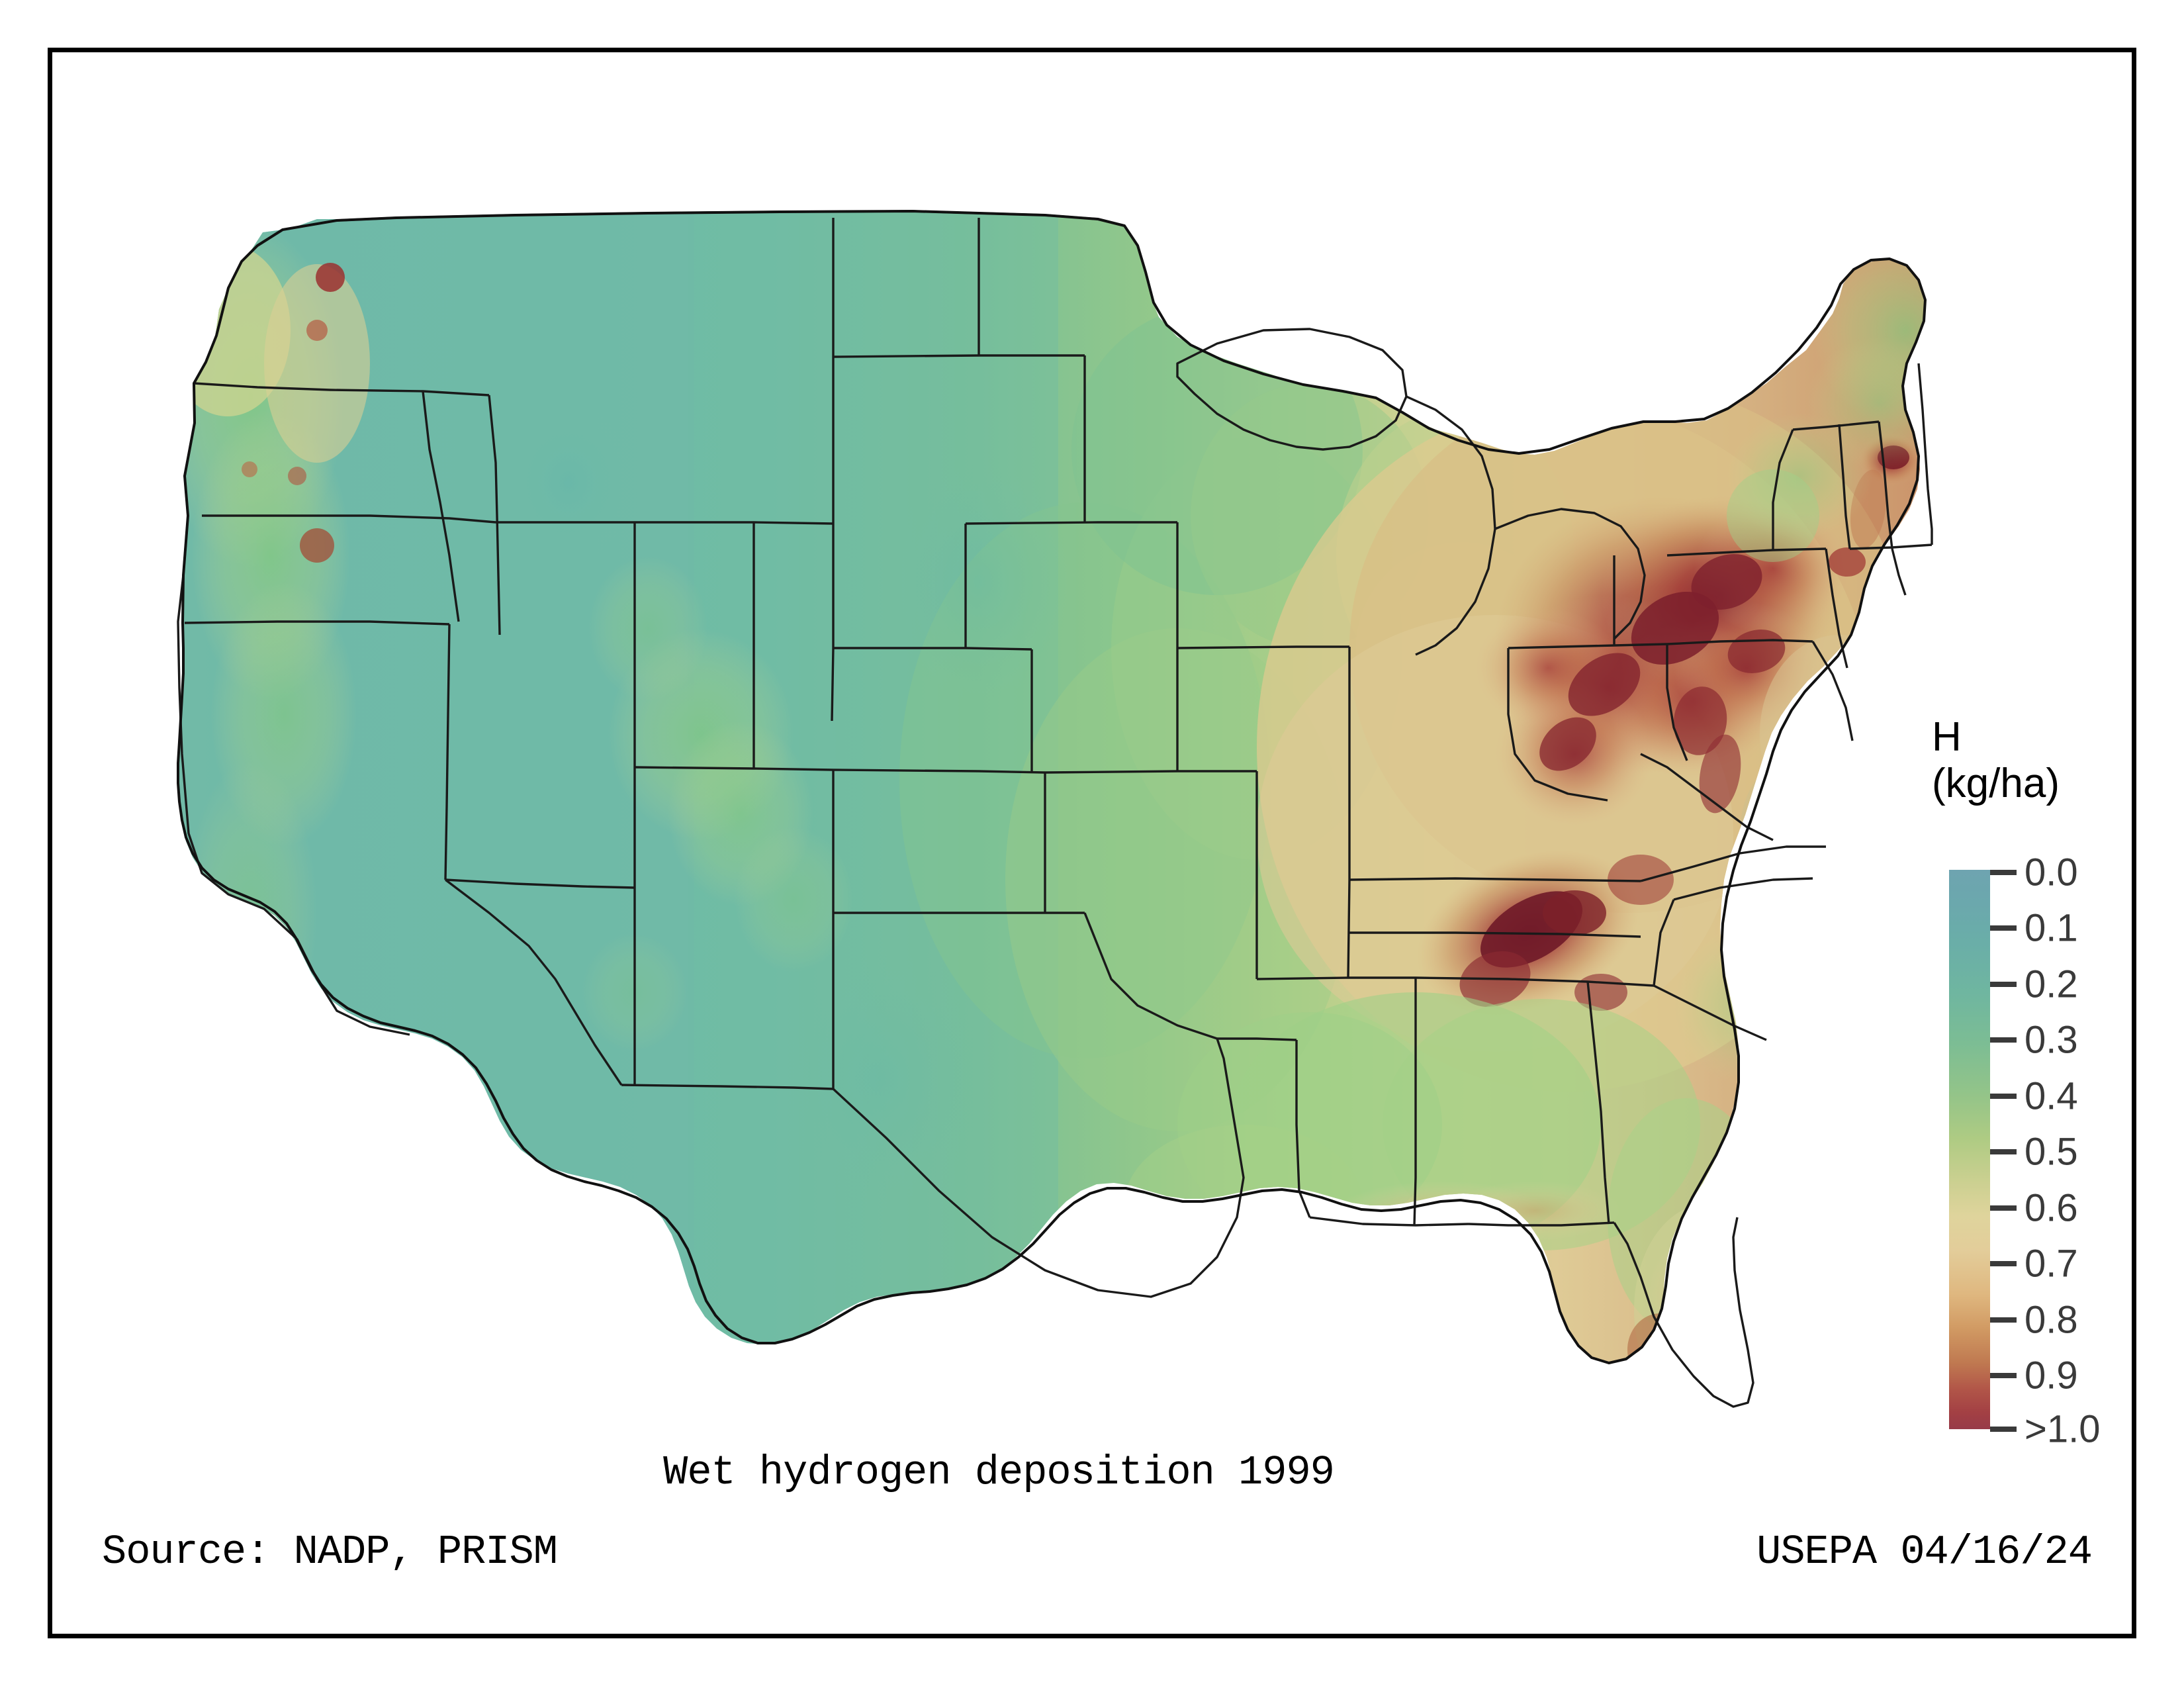 The height and width of the screenshot is (1688, 2184). Describe the element at coordinates (2051, 1096) in the screenshot. I see `colorbar-tick-label: 0.4` at that location.